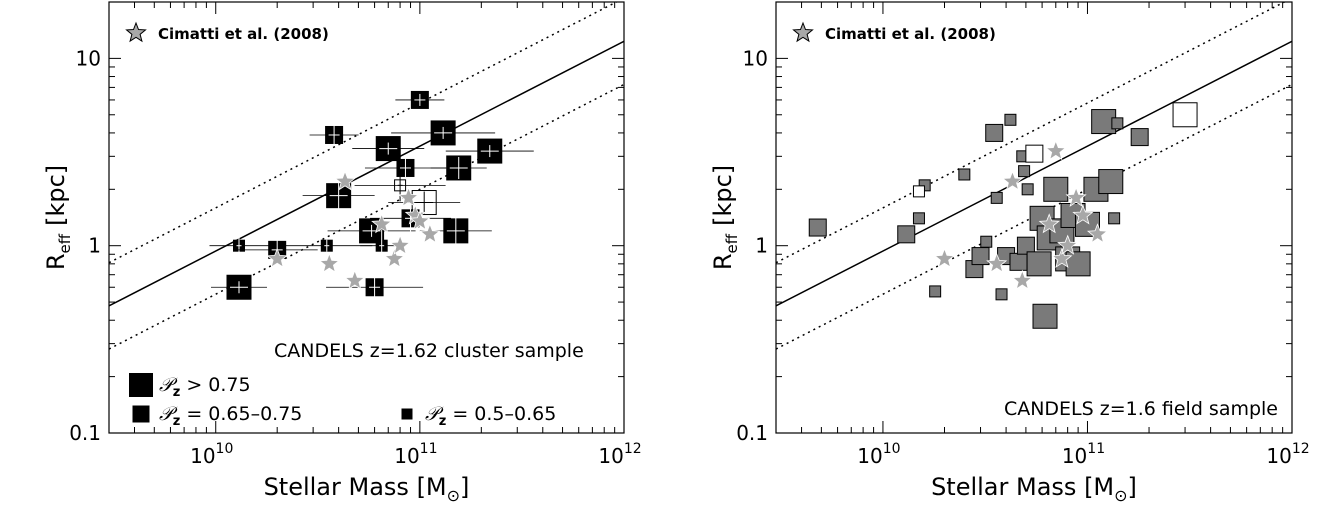 This screenshot has height=522, width=1337. Describe the element at coordinates (230, 416) in the screenshot. I see `size-legend-label: 𝒫z = 0.65–0.75` at that location.